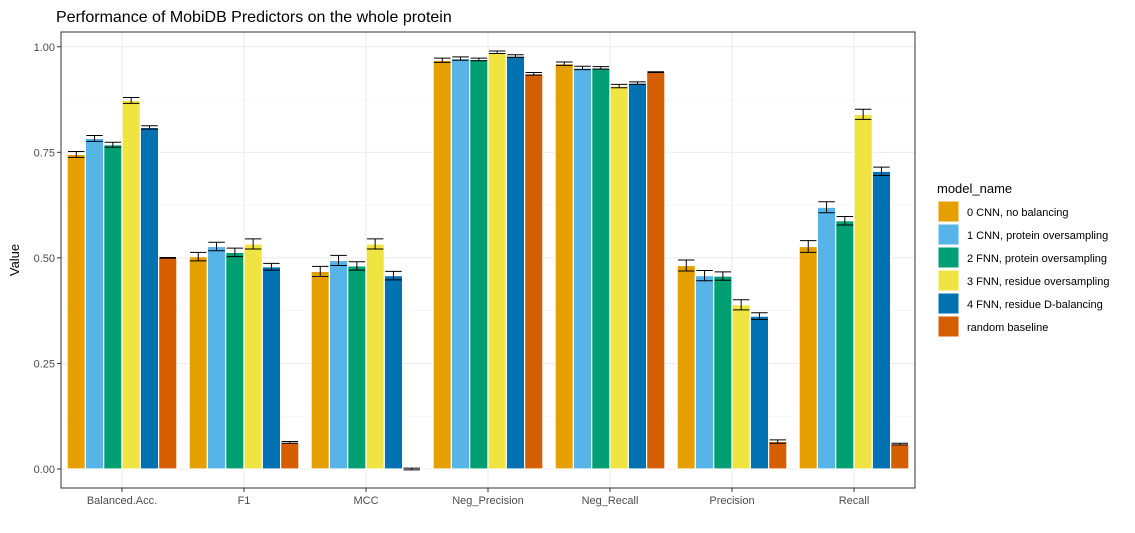 This screenshot has height=533, width=1135. Describe the element at coordinates (168, 363) in the screenshot. I see `bar-balanced-acc--series-5` at that location.